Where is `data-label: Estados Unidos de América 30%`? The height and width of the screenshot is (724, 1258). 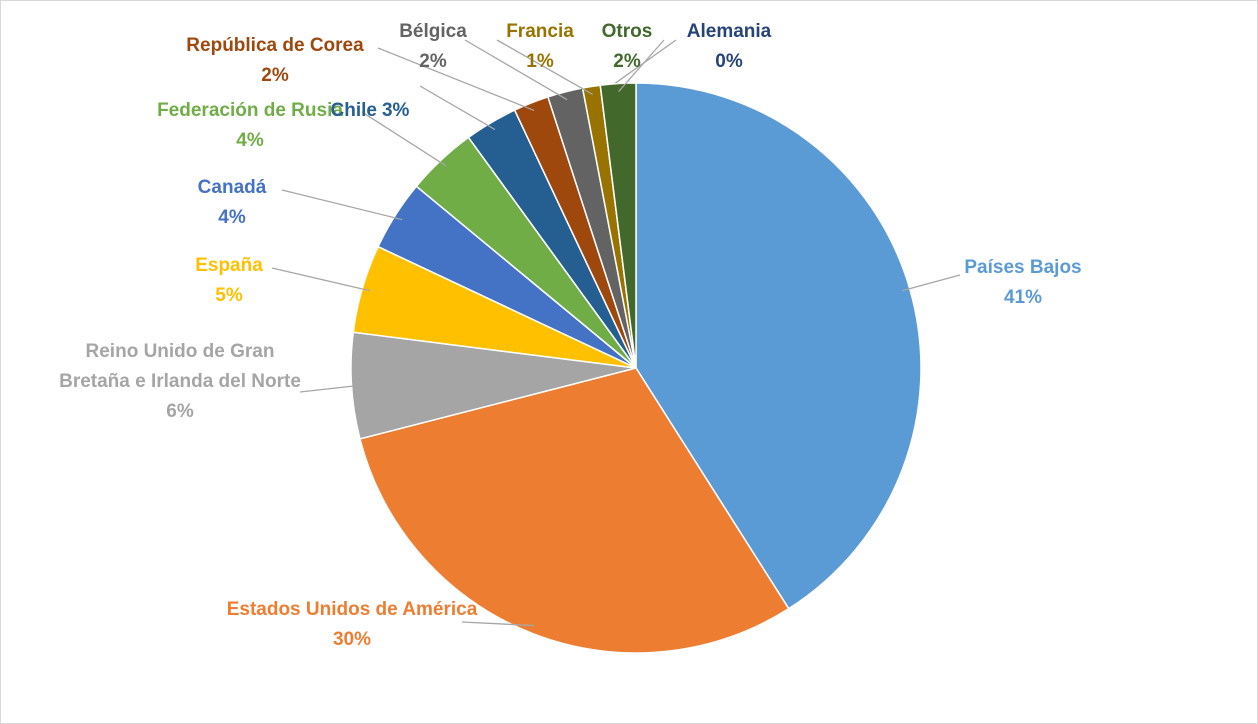
data-label: Estados Unidos de América 30% is located at coordinates (352, 625).